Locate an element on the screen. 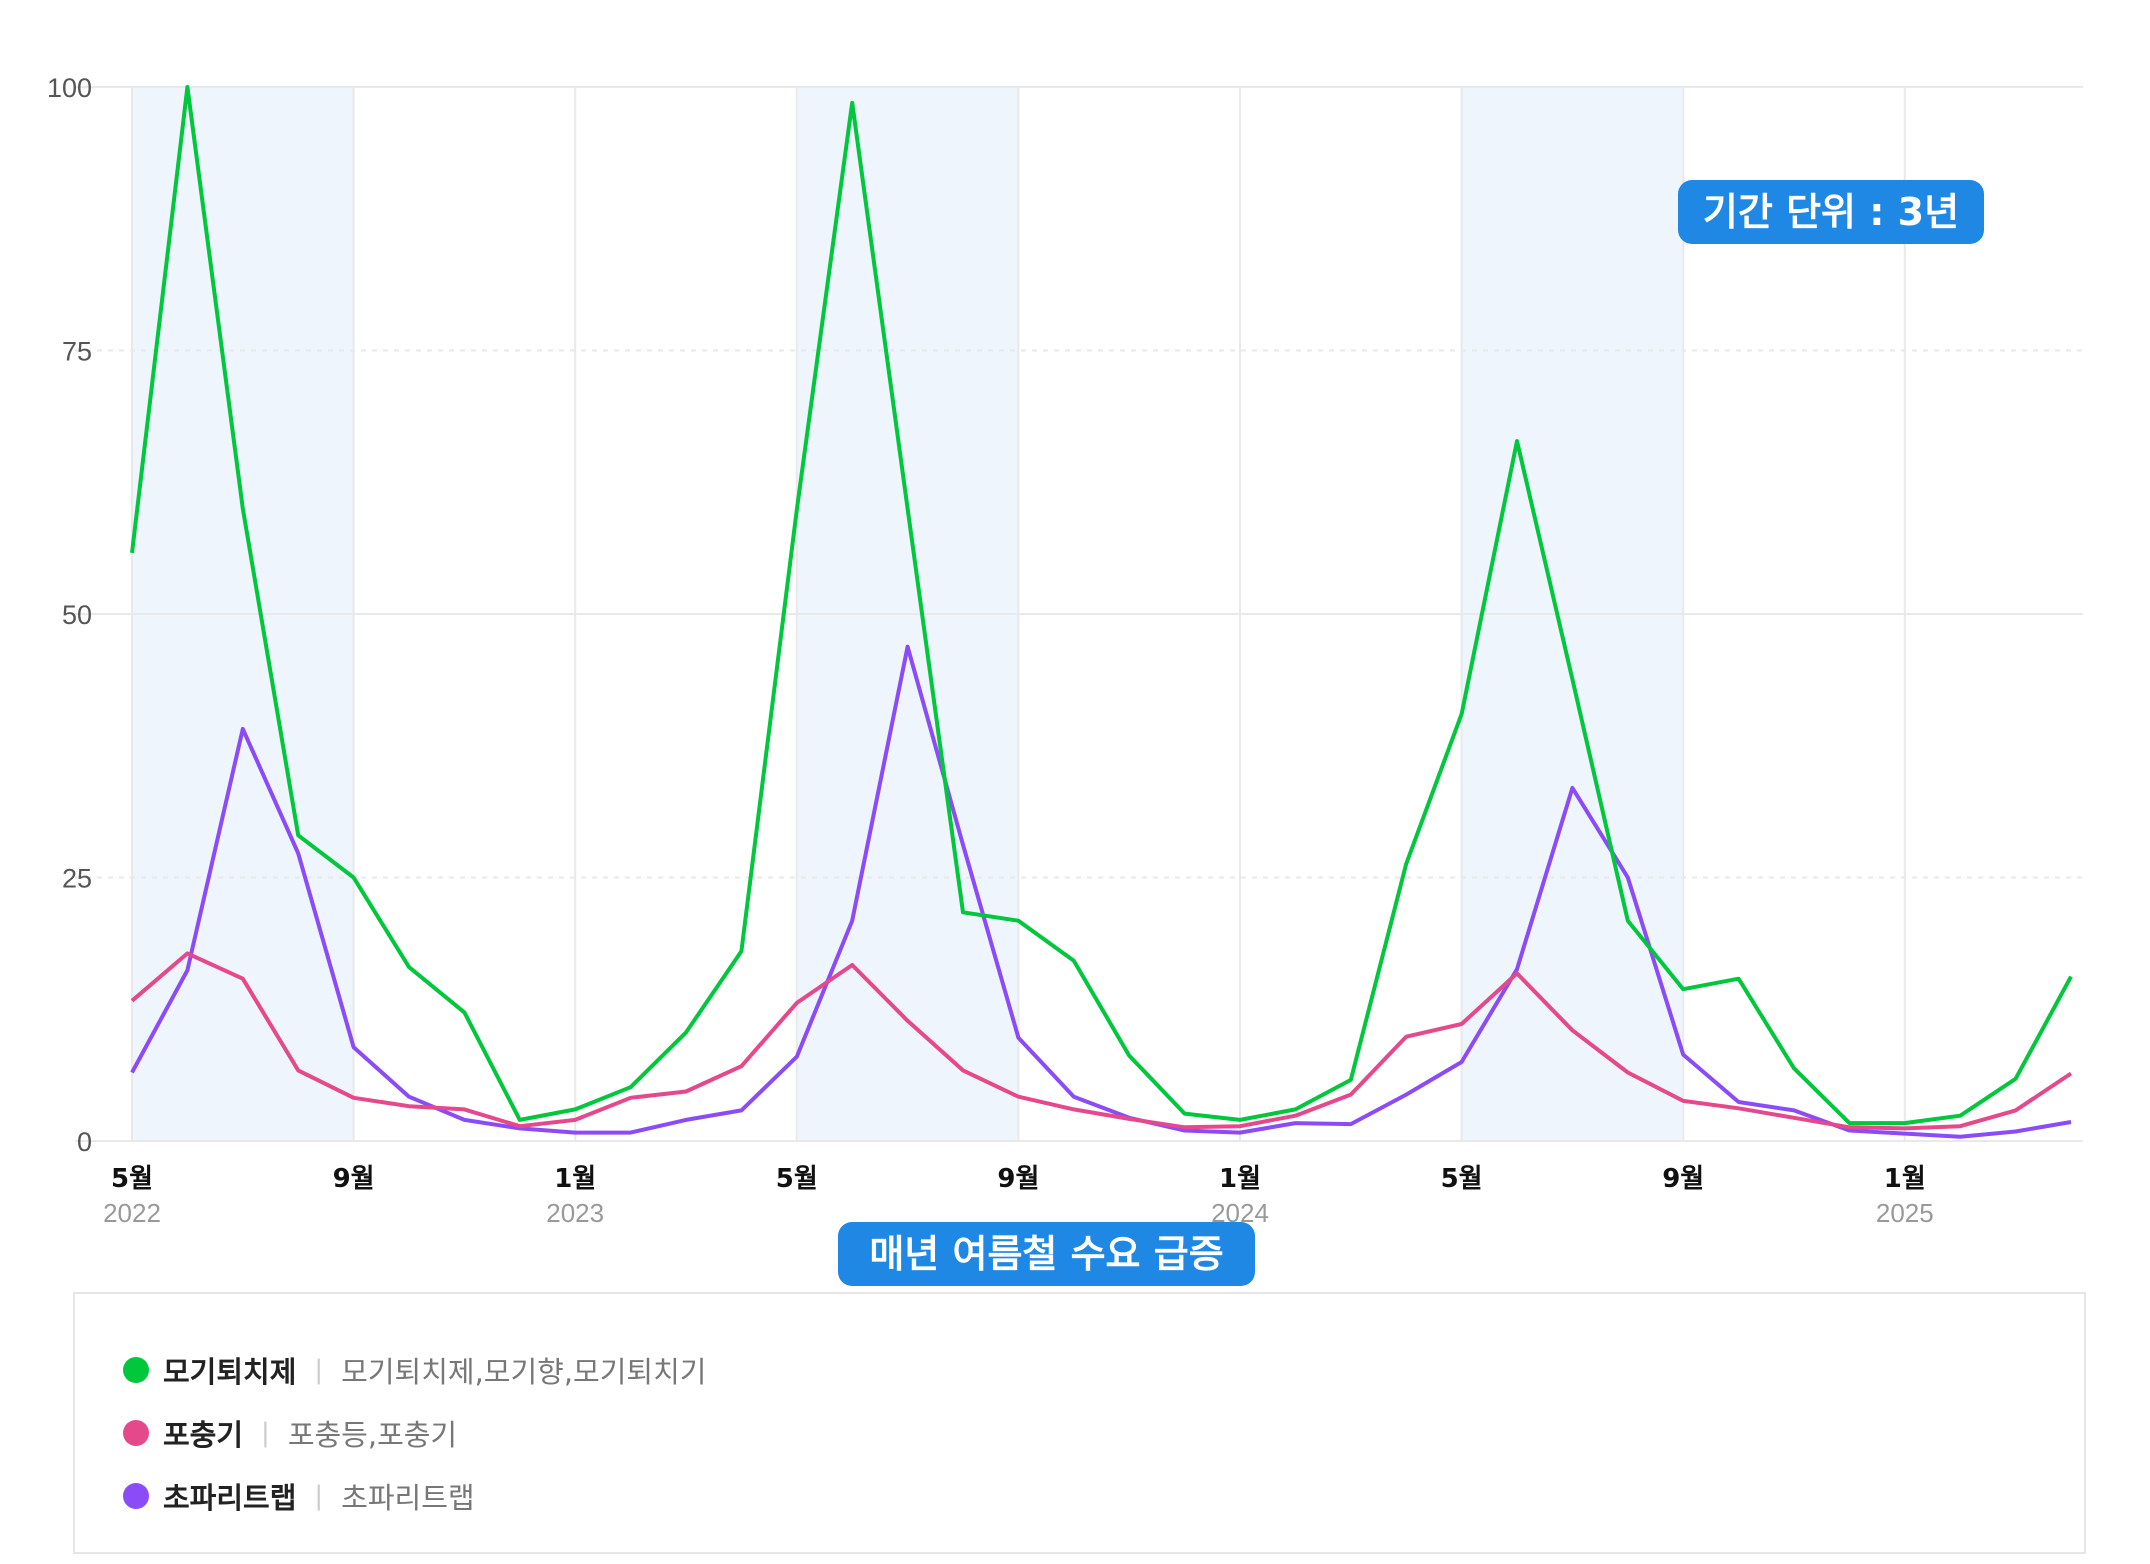  summer-demand-badge: 매년 여름철 수요 급증 is located at coordinates (1046, 1254).